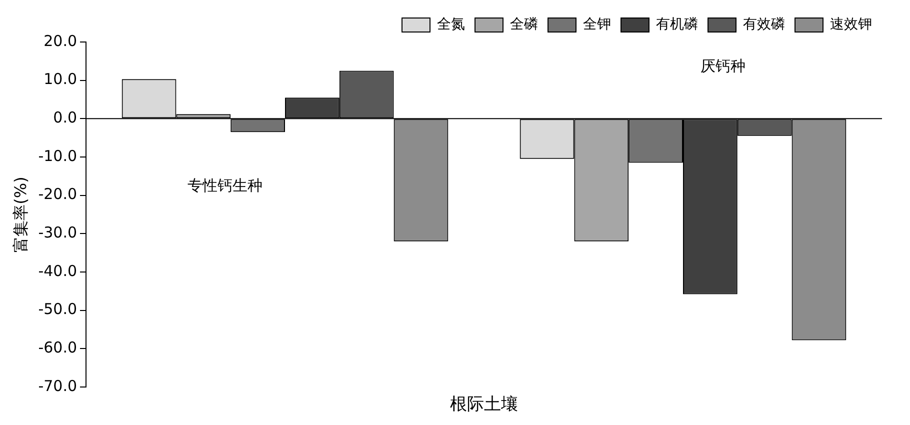  Describe the element at coordinates (597, 24) in the screenshot. I see `legend-label: 全钾` at that location.